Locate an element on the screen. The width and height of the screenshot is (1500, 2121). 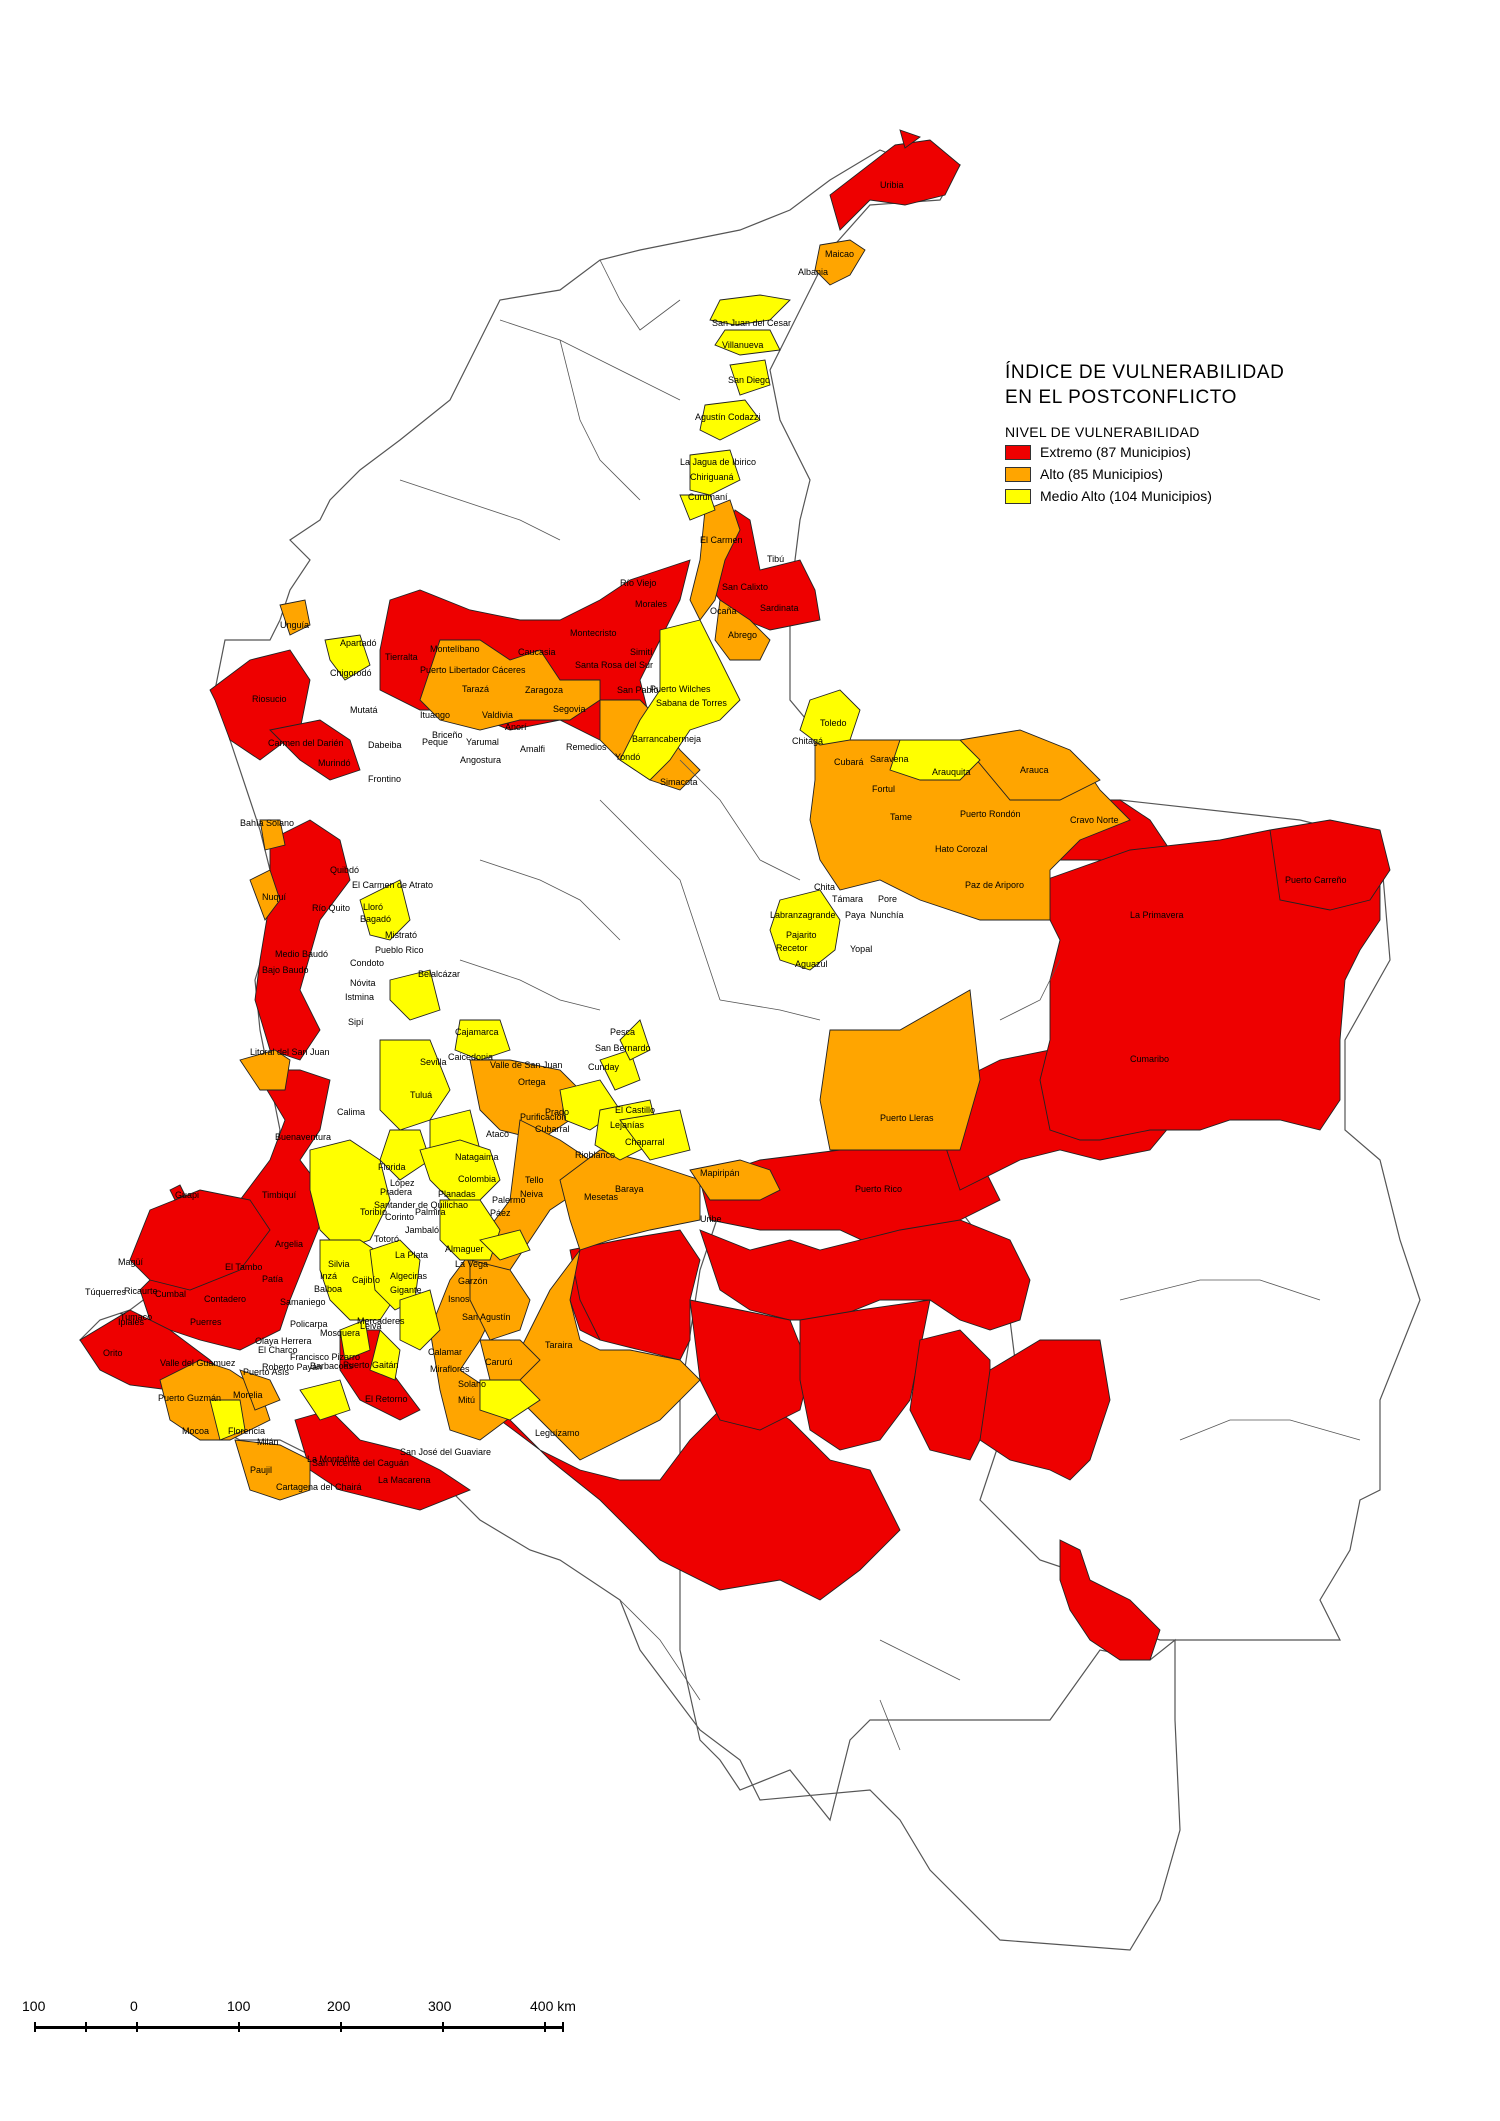
municipality-label: Aguazul is located at coordinates (811, 964).